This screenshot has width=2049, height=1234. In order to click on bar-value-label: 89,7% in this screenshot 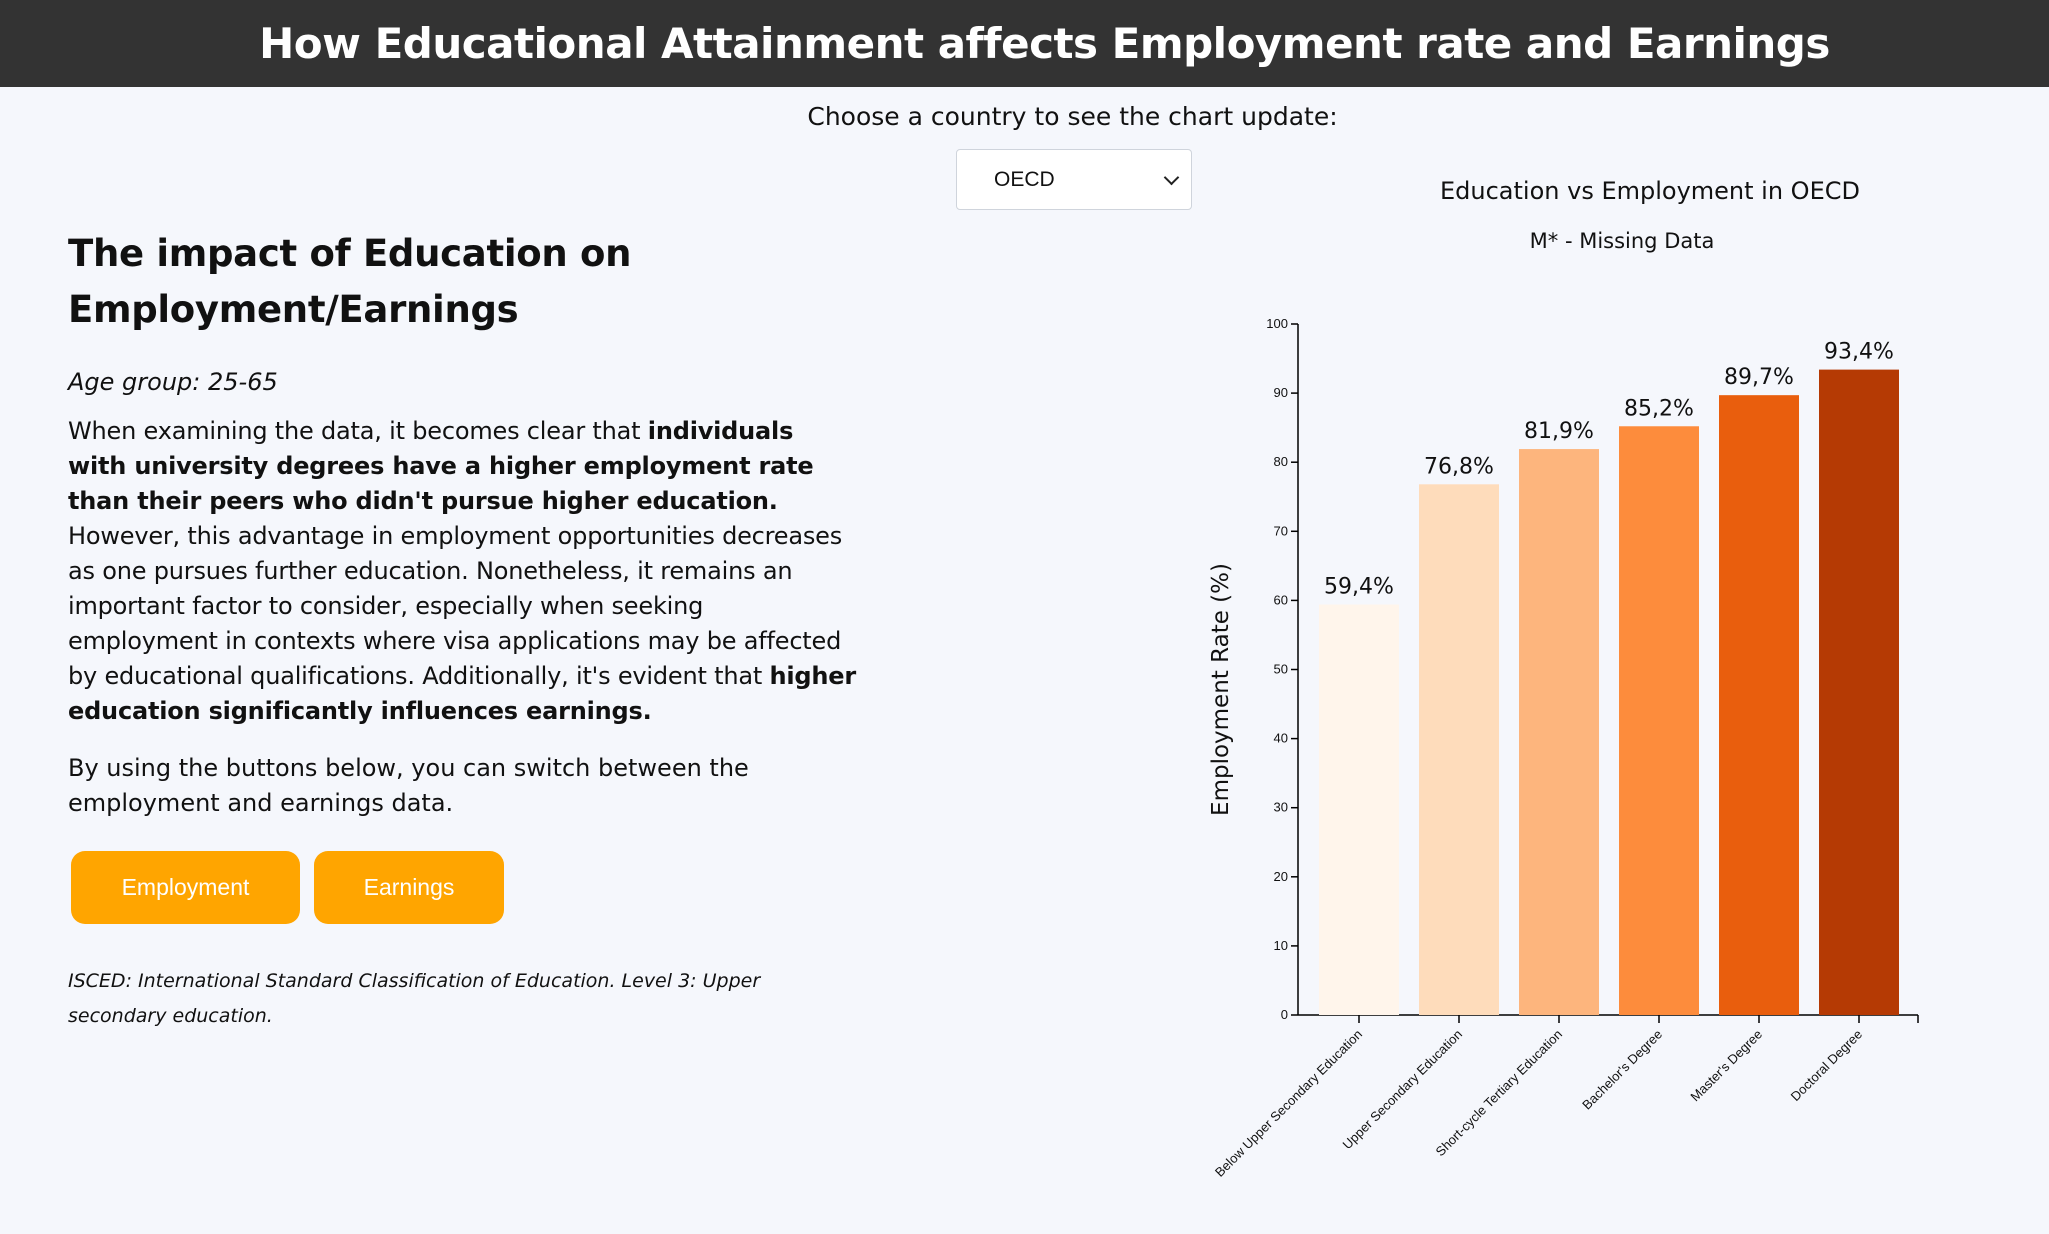, I will do `click(1759, 377)`.